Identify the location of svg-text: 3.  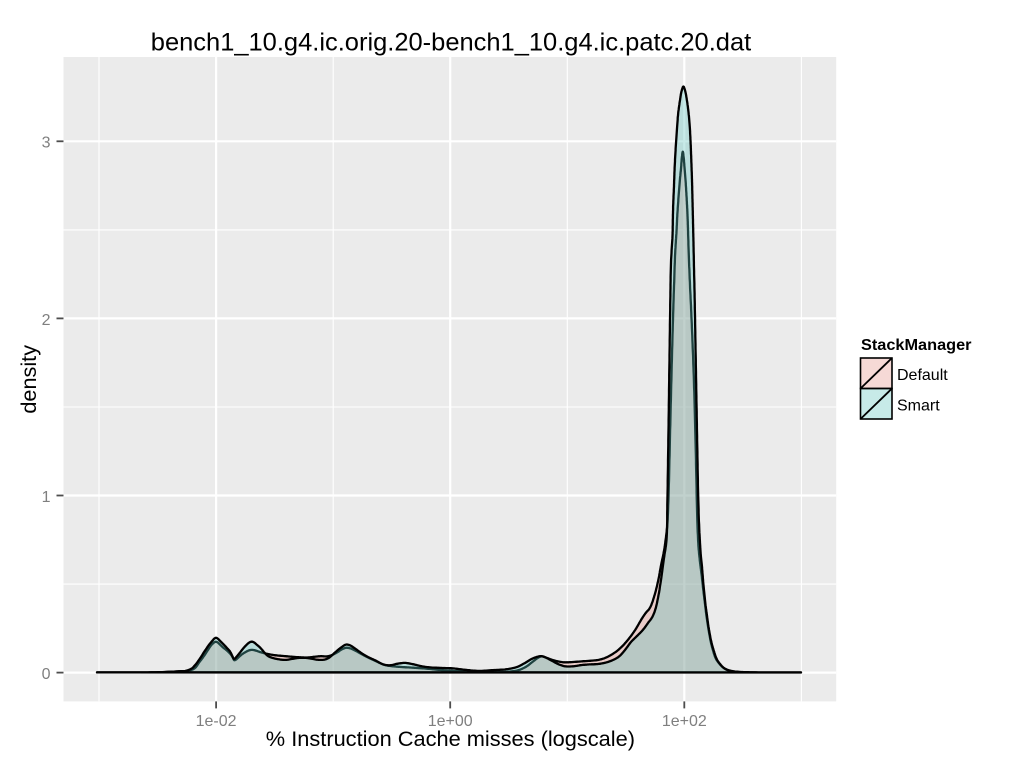
(46, 143).